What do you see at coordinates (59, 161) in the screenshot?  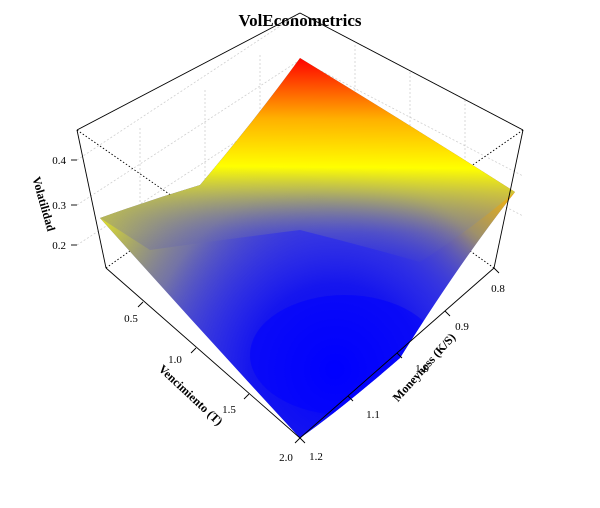 I see `z-tick-label: 0.4` at bounding box center [59, 161].